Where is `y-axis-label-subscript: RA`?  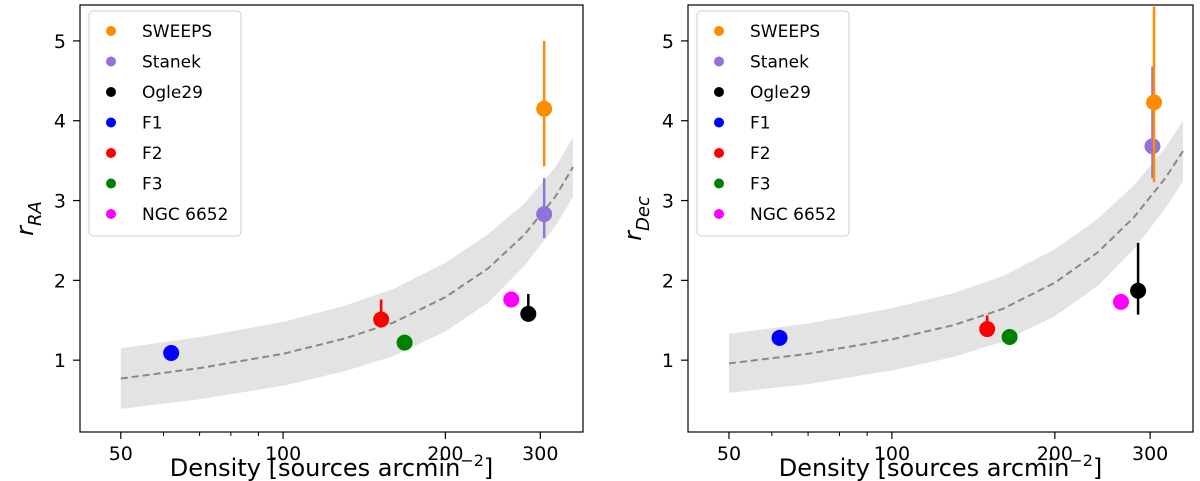
y-axis-label-subscript: RA is located at coordinates (35, 213).